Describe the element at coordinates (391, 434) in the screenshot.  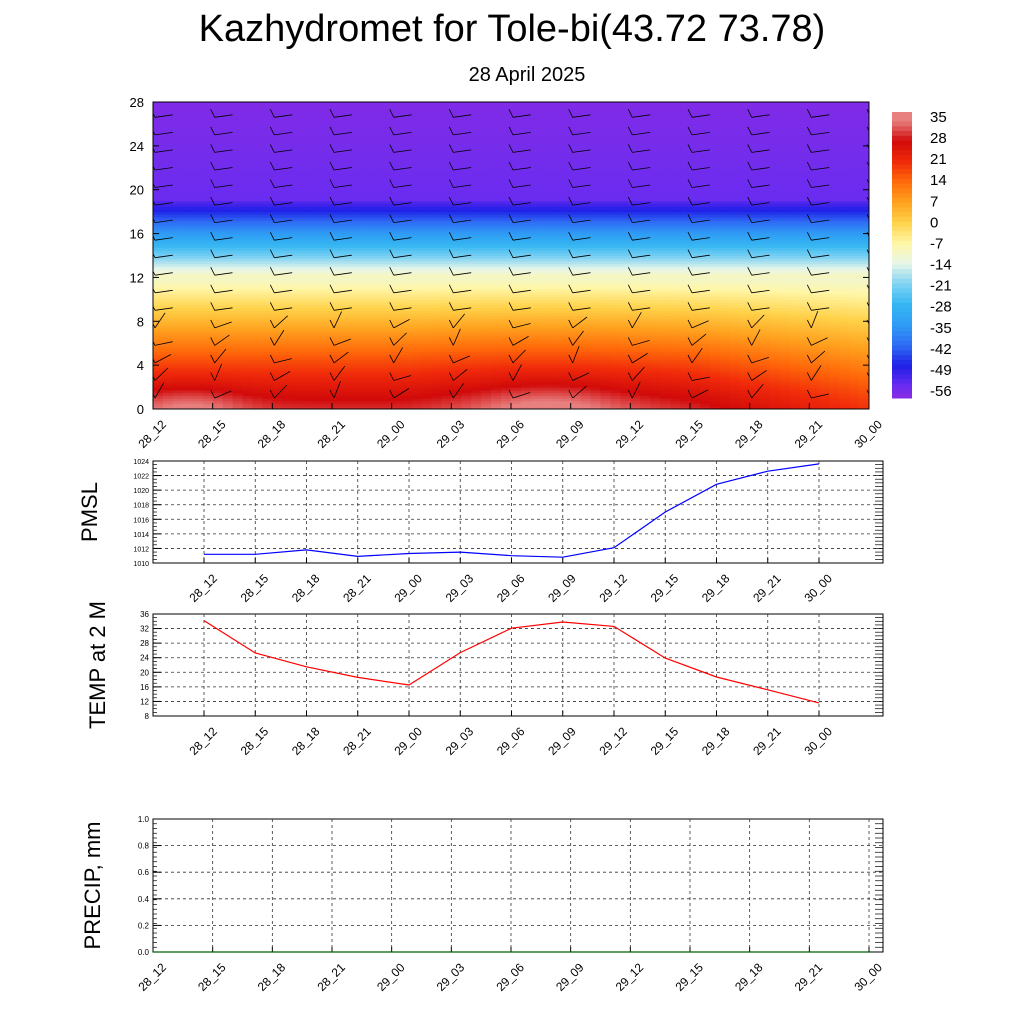
I see `heatmap-x-tick: 29_00` at that location.